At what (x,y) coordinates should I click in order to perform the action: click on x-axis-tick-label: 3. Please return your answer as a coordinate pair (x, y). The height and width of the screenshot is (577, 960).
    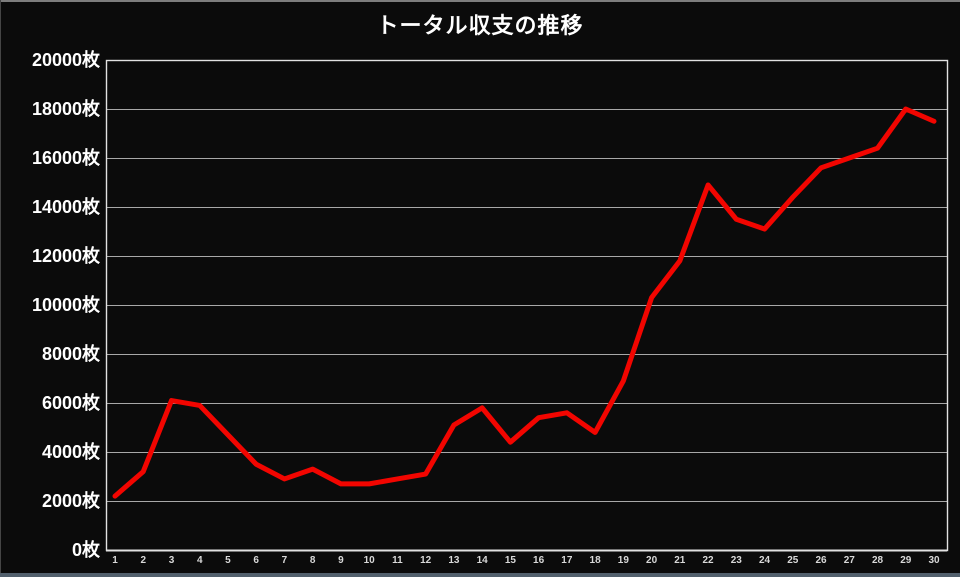
    Looking at the image, I should click on (171, 560).